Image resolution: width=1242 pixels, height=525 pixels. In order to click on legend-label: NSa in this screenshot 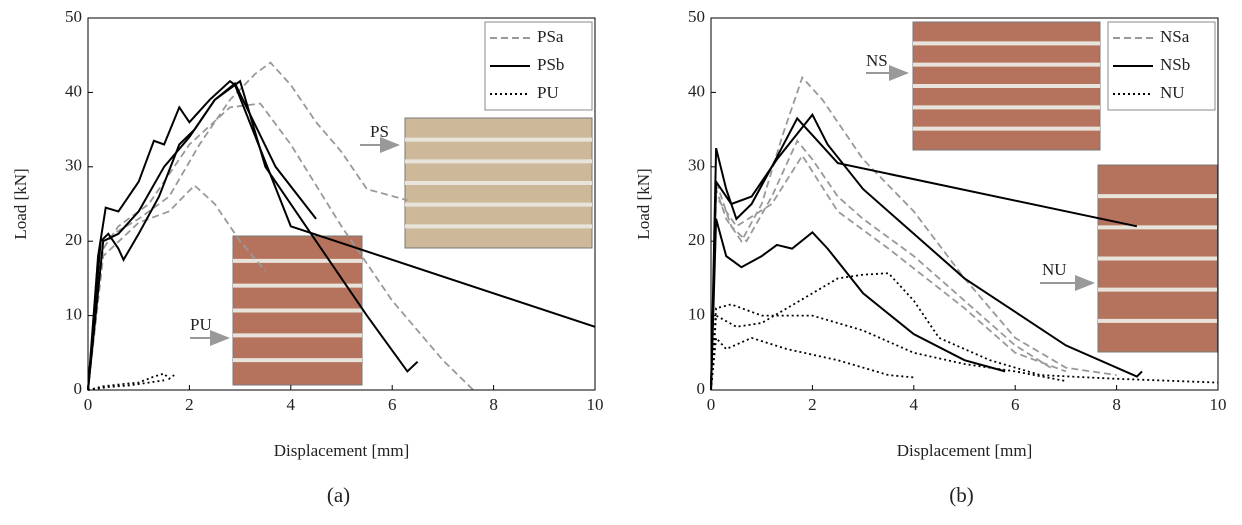, I will do `click(1175, 36)`.